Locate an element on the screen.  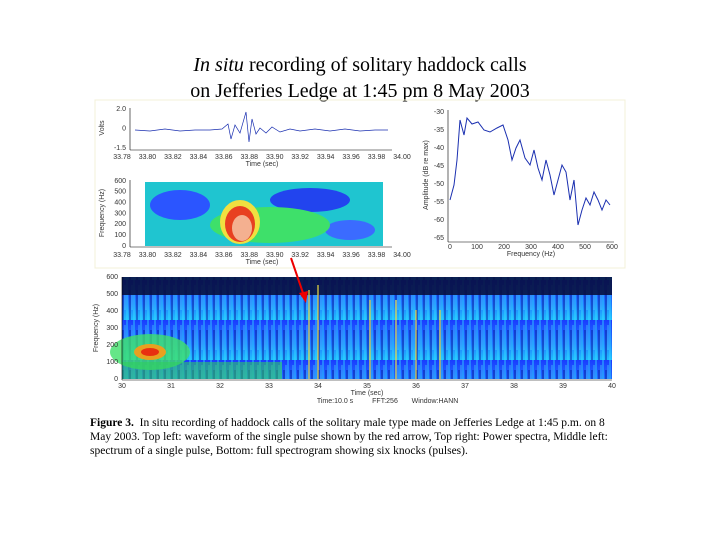
spectrogram-footer: Window:HANN is located at coordinates (435, 401).